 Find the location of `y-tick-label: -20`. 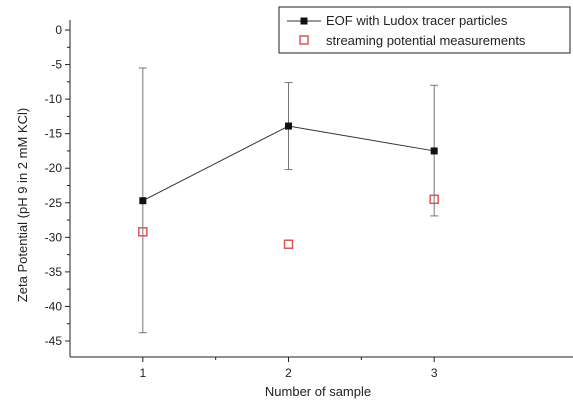

y-tick-label: -20 is located at coordinates (54, 168).